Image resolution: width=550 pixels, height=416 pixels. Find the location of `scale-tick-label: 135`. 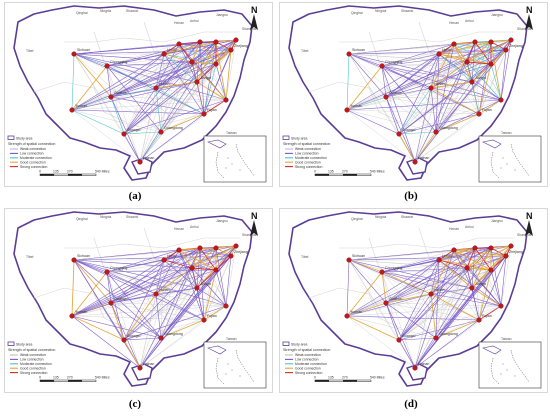

scale-tick-label: 135 is located at coordinates (331, 172).